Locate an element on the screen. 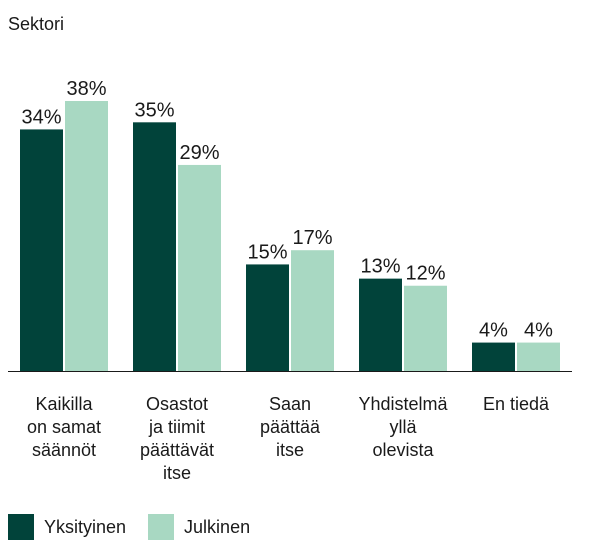  data-label-yksityinen-2: 15% is located at coordinates (267, 252).